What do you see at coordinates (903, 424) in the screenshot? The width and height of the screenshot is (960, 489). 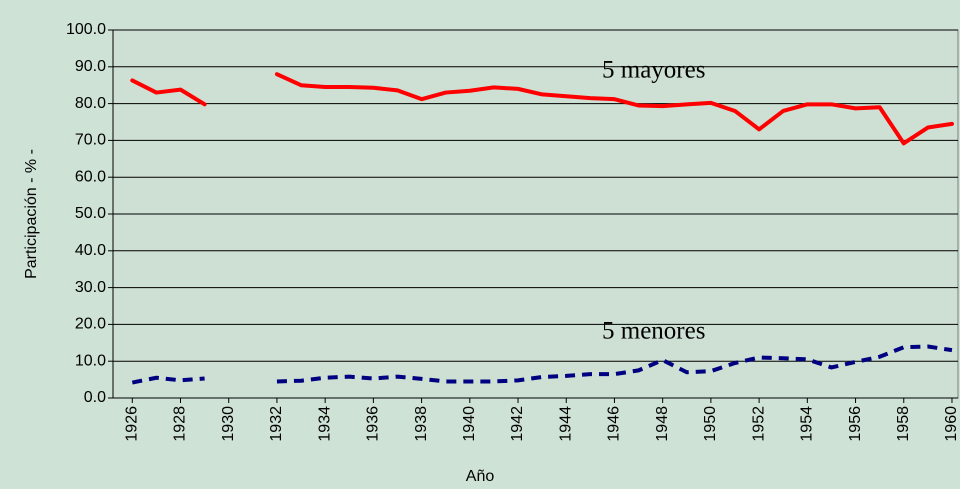 I see `x-tick-label: 1958` at bounding box center [903, 424].